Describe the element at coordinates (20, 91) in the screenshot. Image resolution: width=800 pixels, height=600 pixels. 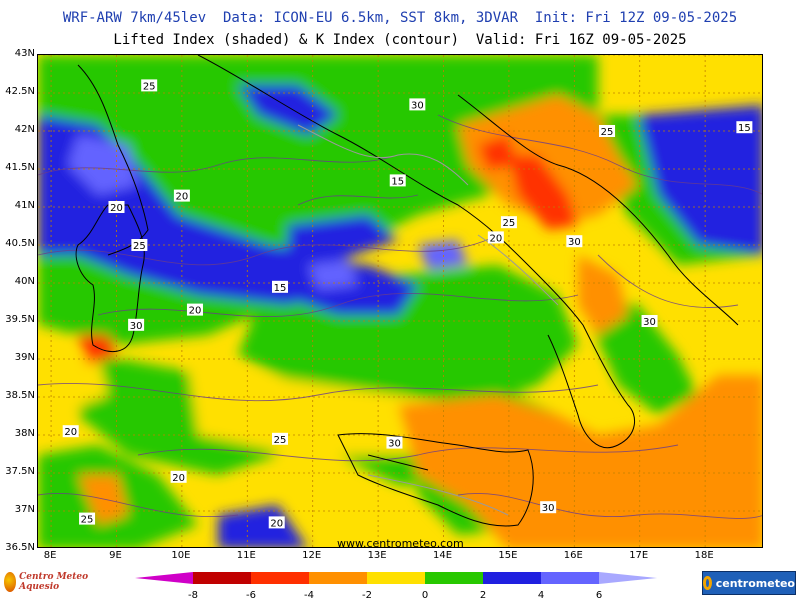
I see `latitude-tick-label: 42.5N` at that location.